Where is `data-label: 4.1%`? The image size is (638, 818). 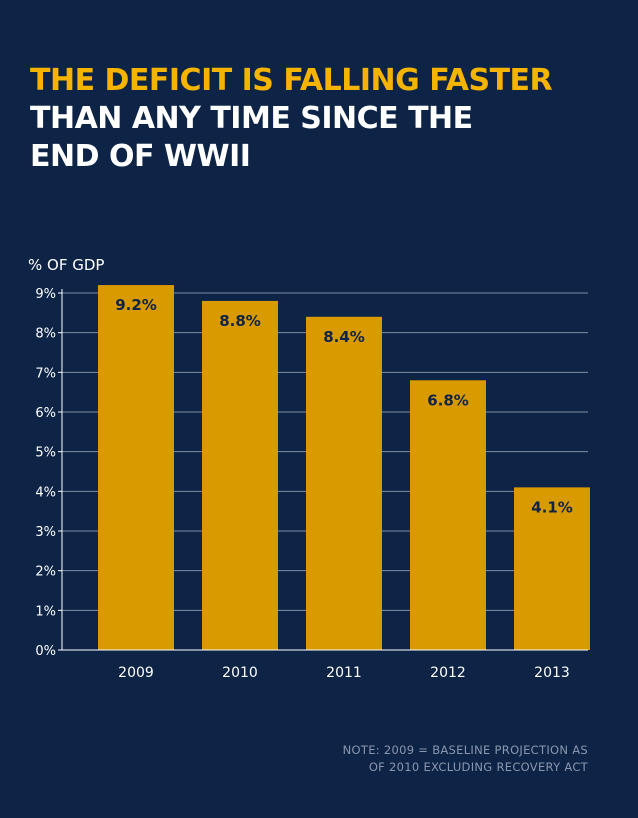 data-label: 4.1% is located at coordinates (552, 507).